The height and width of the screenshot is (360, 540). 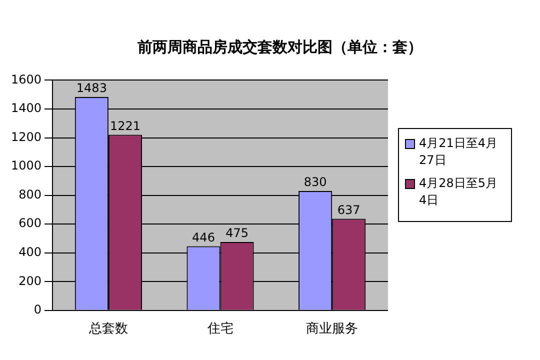 I want to click on legend-label: 4月28日至5月4日, so click(x=459, y=192).